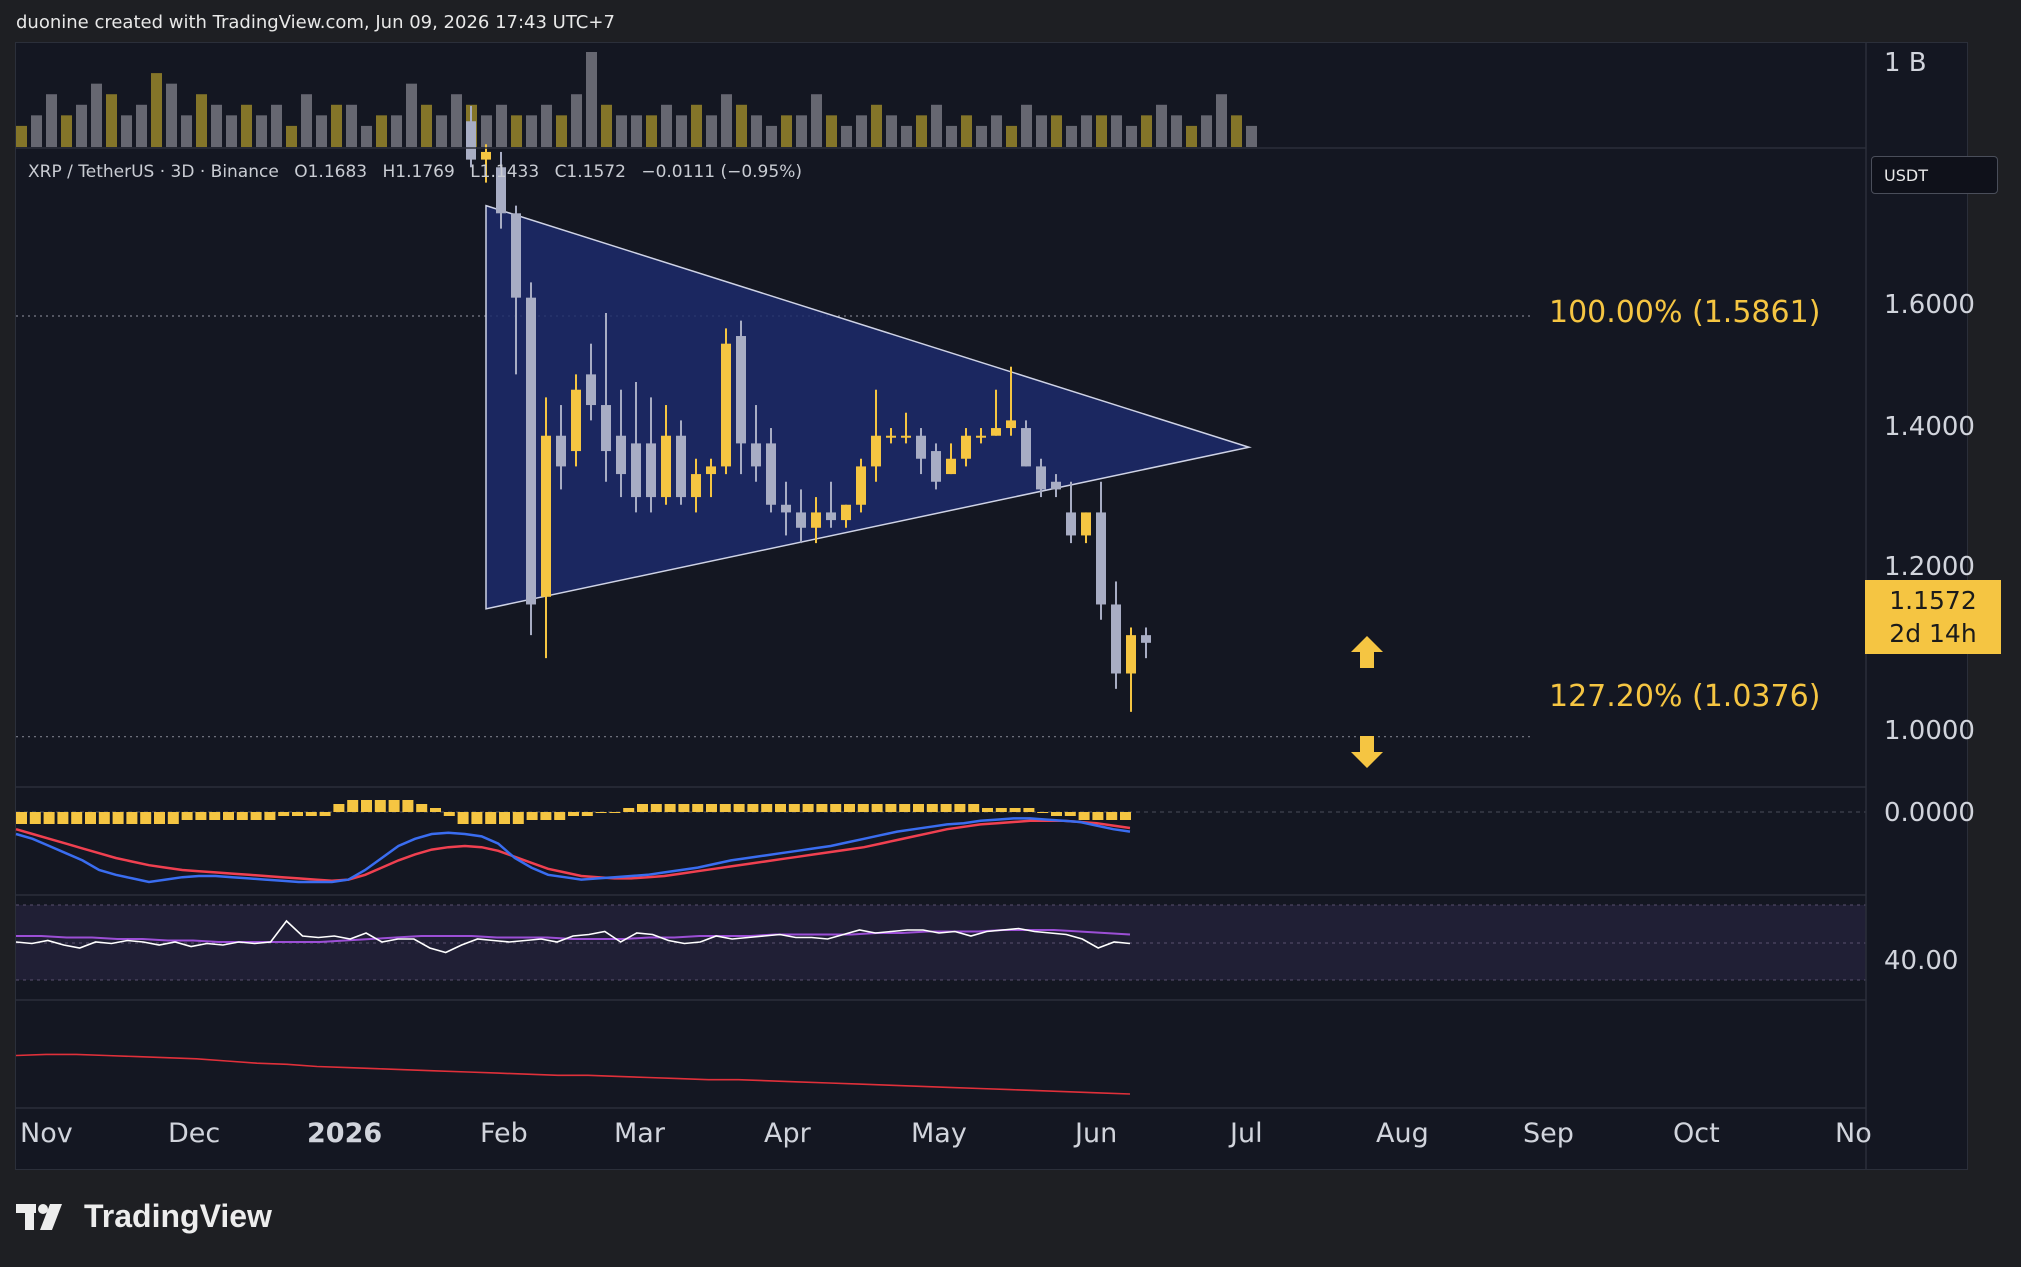 The width and height of the screenshot is (2021, 1267). I want to click on rsi-ma-line, so click(573, 936).